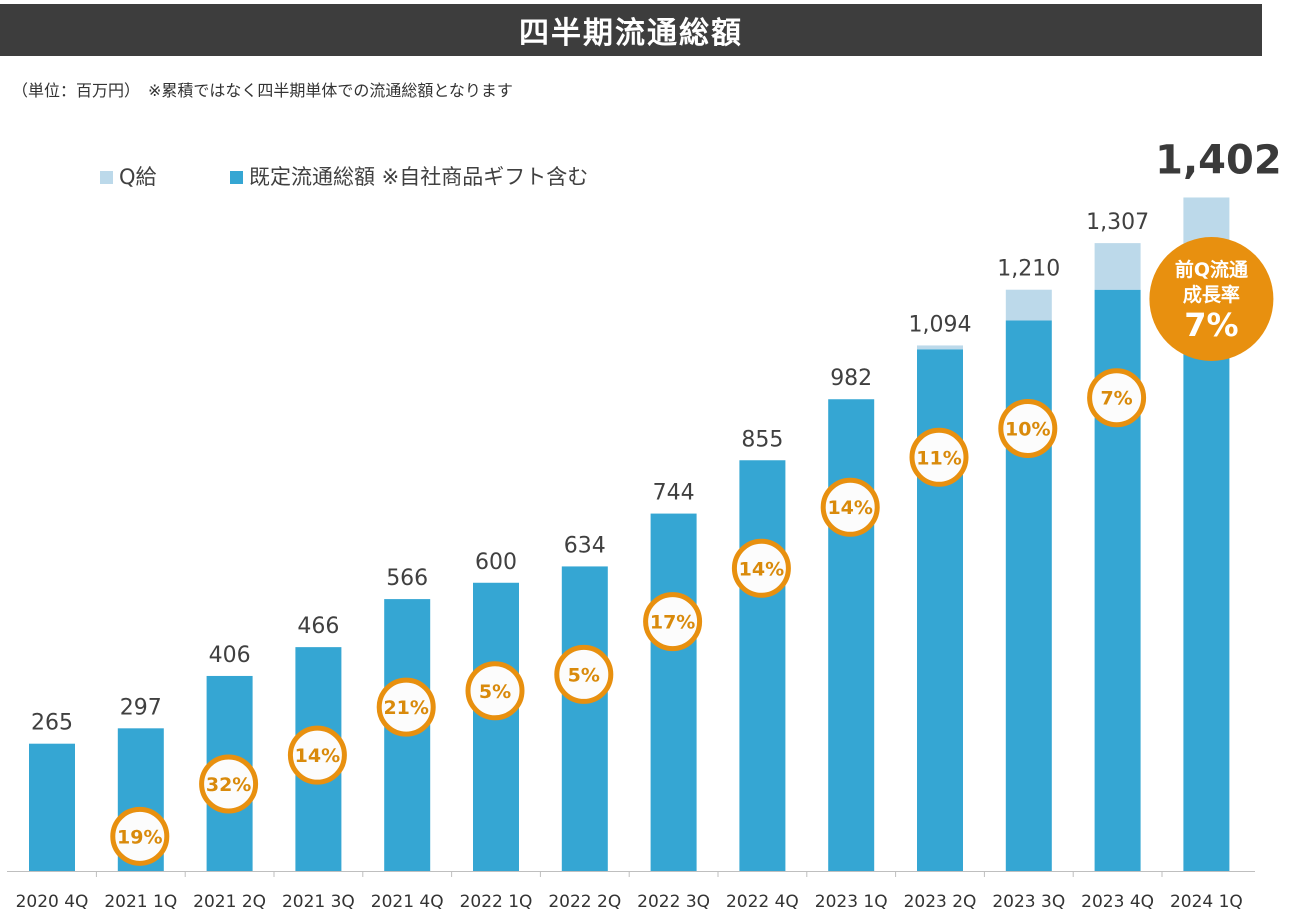  Describe the element at coordinates (940, 902) in the screenshot. I see `x-tick-label: 2023 2Q` at that location.